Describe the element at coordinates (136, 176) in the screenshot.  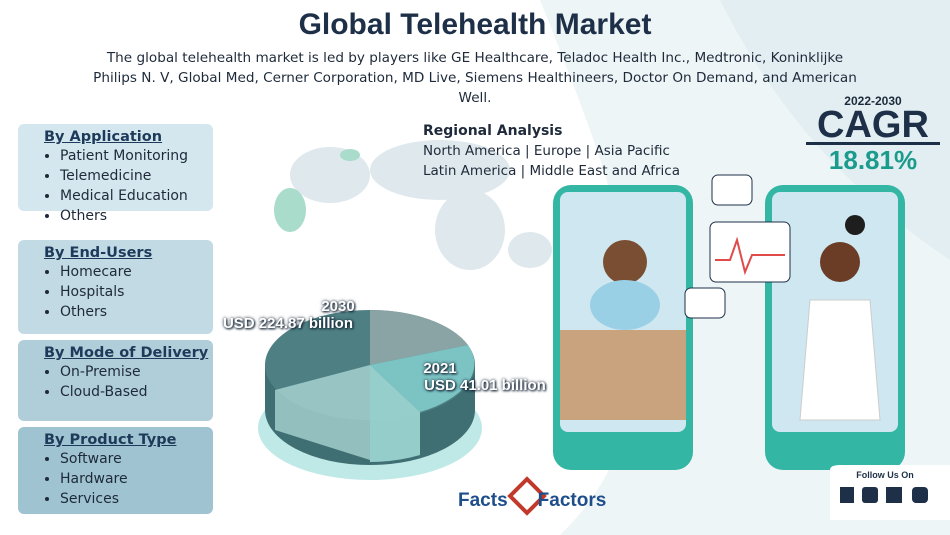
I see `segment-item: Telemedicine` at that location.